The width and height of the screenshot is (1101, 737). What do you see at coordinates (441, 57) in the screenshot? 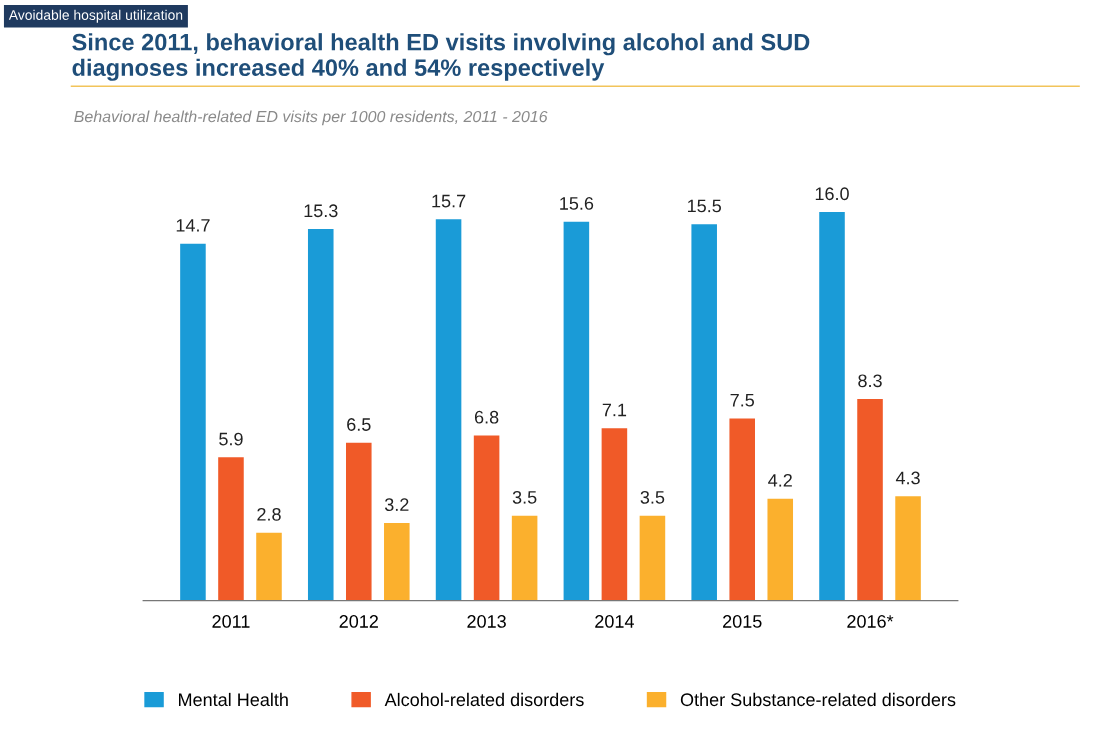
I see `chart-title: Since 2011, behavioral health ED visits involving alcohol and SUD diagnoses increased 40% and 54% respectively` at bounding box center [441, 57].